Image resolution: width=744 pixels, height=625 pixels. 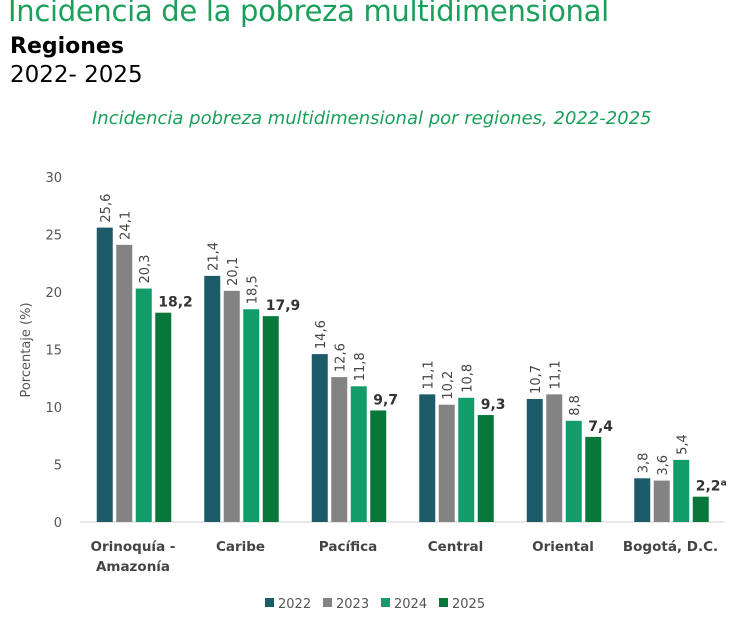 What do you see at coordinates (348, 547) in the screenshot?
I see `category-label: Pacífica` at bounding box center [348, 547].